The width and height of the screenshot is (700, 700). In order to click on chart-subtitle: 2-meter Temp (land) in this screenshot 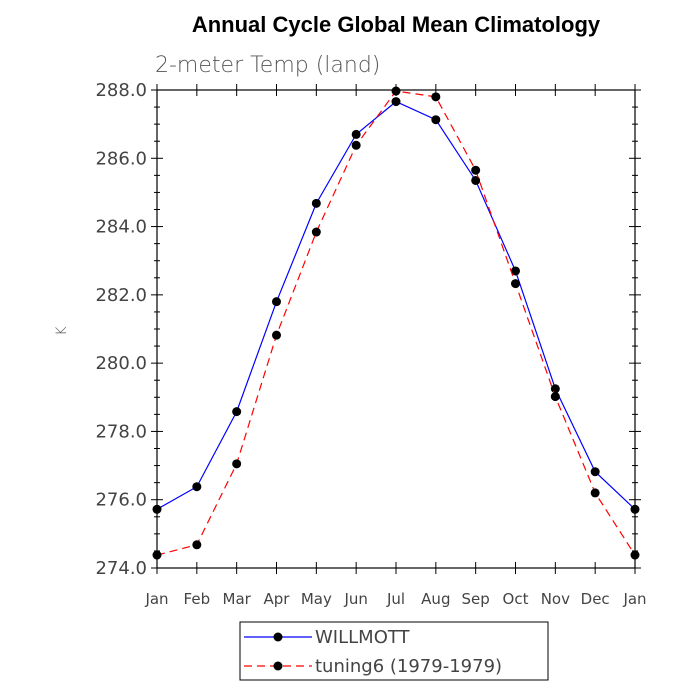, I will do `click(267, 65)`.